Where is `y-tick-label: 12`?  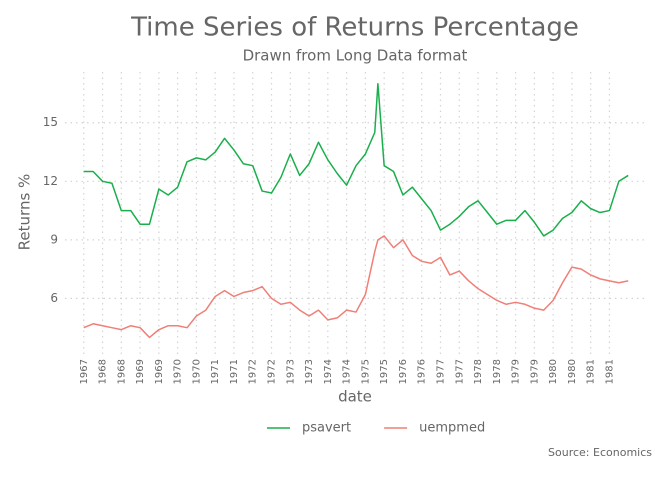
y-tick-label: 12 is located at coordinates (50, 181).